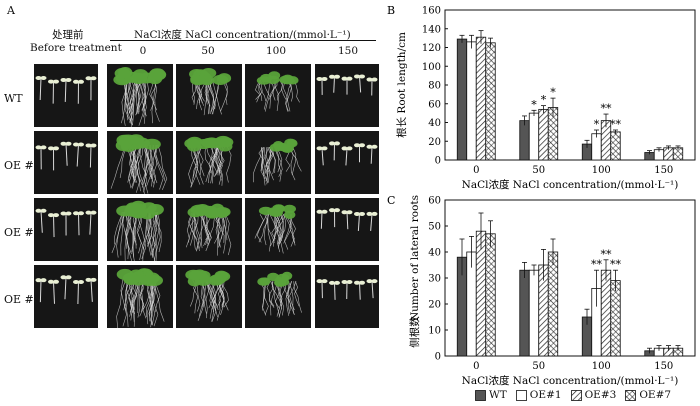 Image resolution: width=700 pixels, height=406 pixels. I want to click on before-label-cn: 处理前, so click(68, 35).